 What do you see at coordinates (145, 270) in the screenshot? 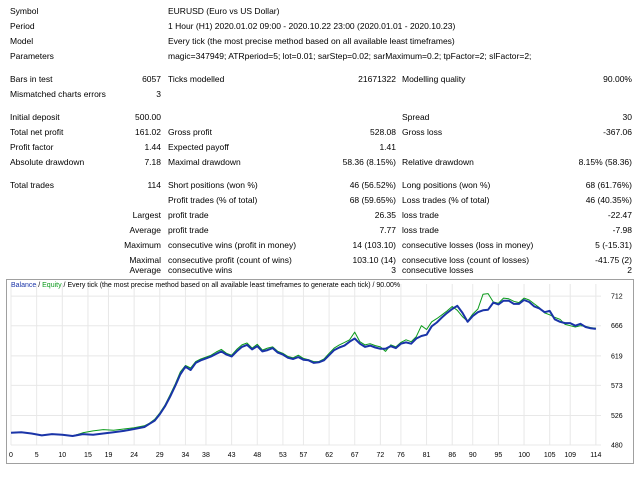
I see `average-consec-label: Average` at bounding box center [145, 270].